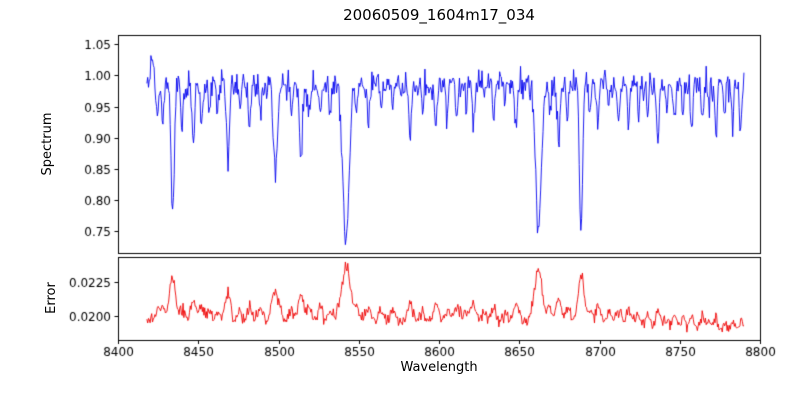 This screenshot has width=800, height=400. I want to click on error-y-axis-label: Error, so click(51, 298).